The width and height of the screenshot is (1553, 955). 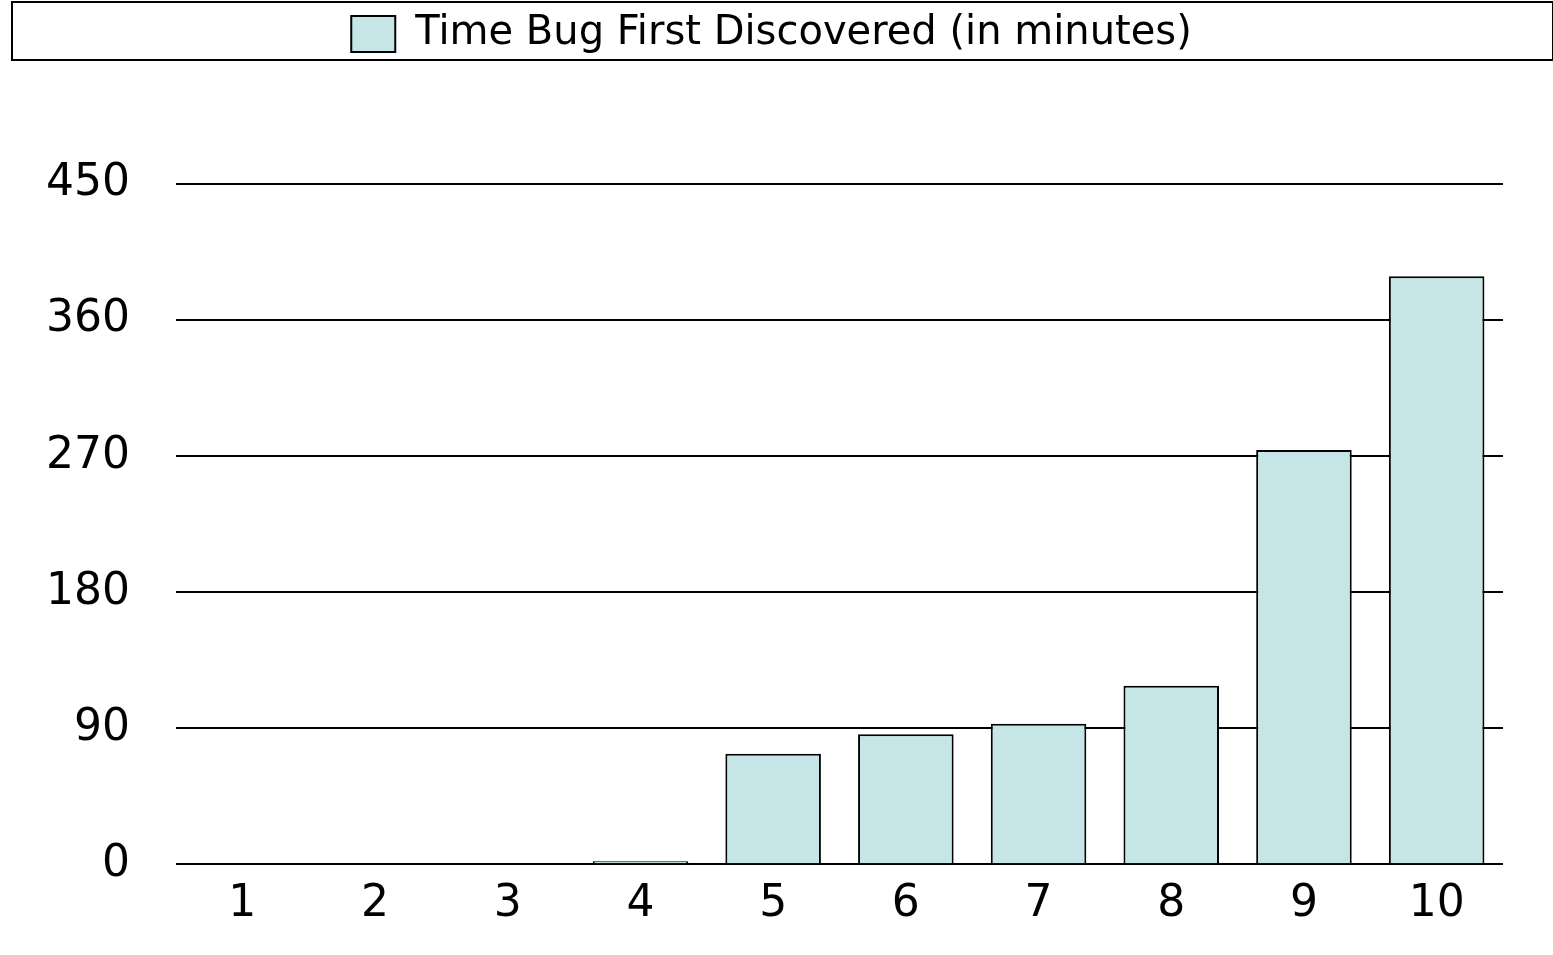 I want to click on x-tick-label: 6, so click(x=905, y=901).